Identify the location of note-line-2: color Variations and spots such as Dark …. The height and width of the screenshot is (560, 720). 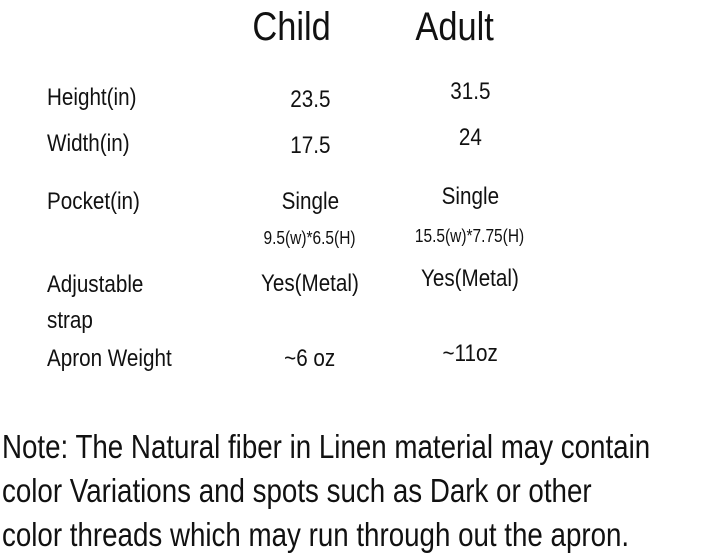
(297, 490).